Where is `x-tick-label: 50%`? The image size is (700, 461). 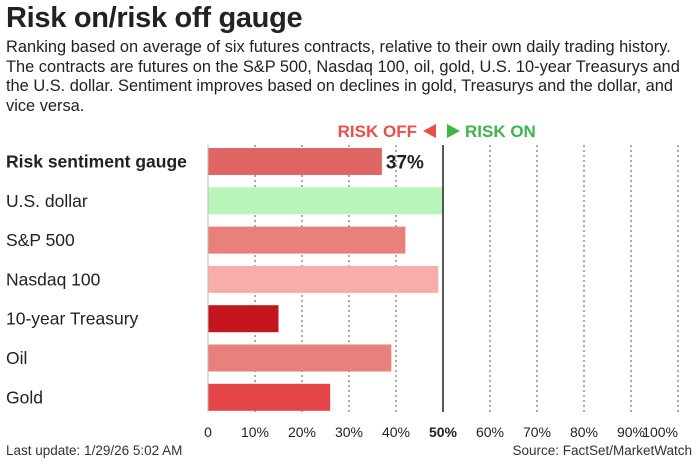 x-tick-label: 50% is located at coordinates (443, 432).